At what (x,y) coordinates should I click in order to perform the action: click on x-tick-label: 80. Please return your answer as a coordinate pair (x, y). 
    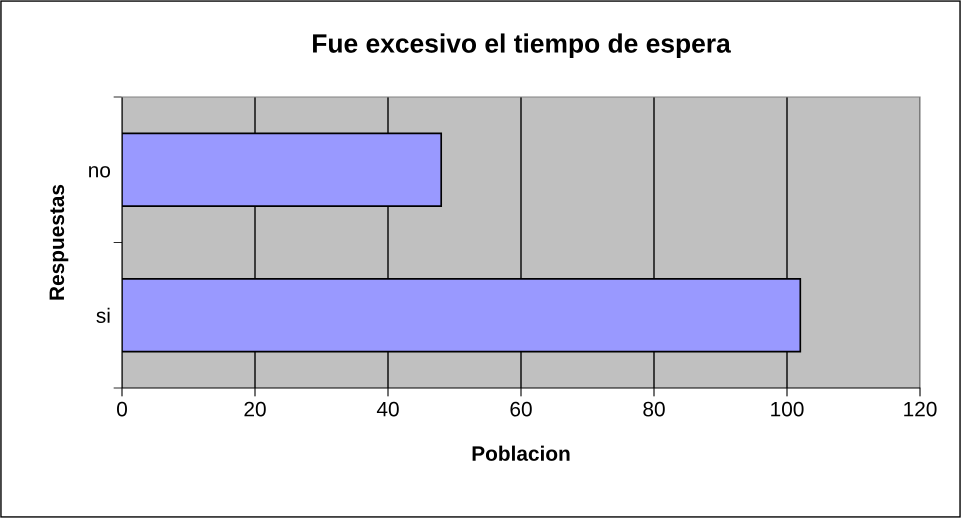
    Looking at the image, I should click on (654, 409).